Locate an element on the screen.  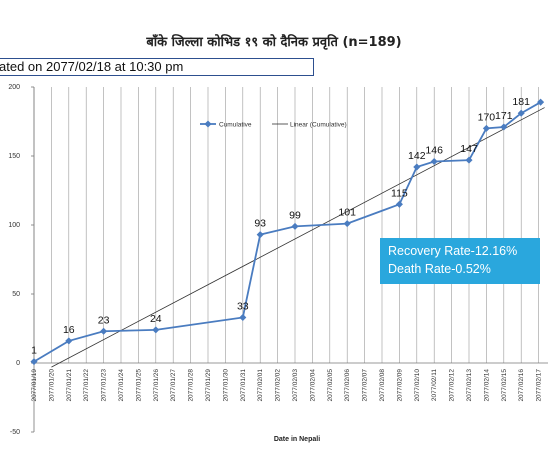
data-label: 16 is located at coordinates (69, 330).